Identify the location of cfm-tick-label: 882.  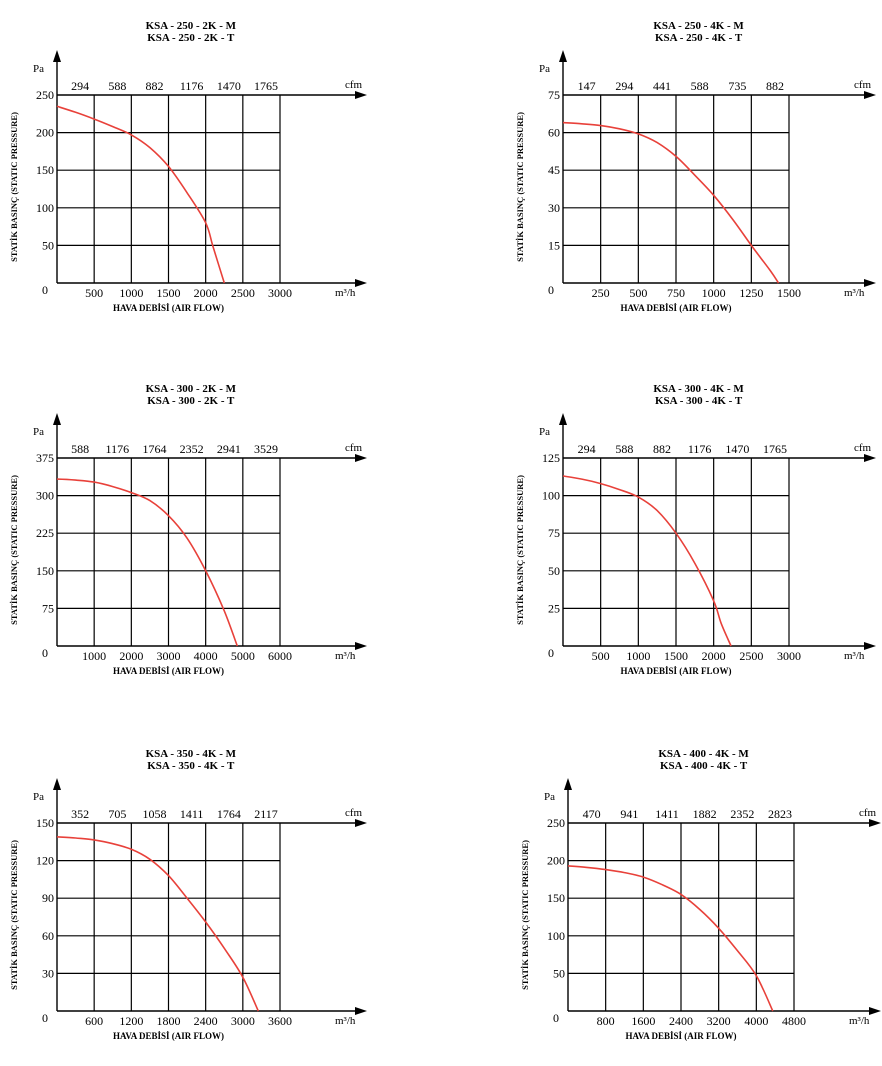
(662, 449).